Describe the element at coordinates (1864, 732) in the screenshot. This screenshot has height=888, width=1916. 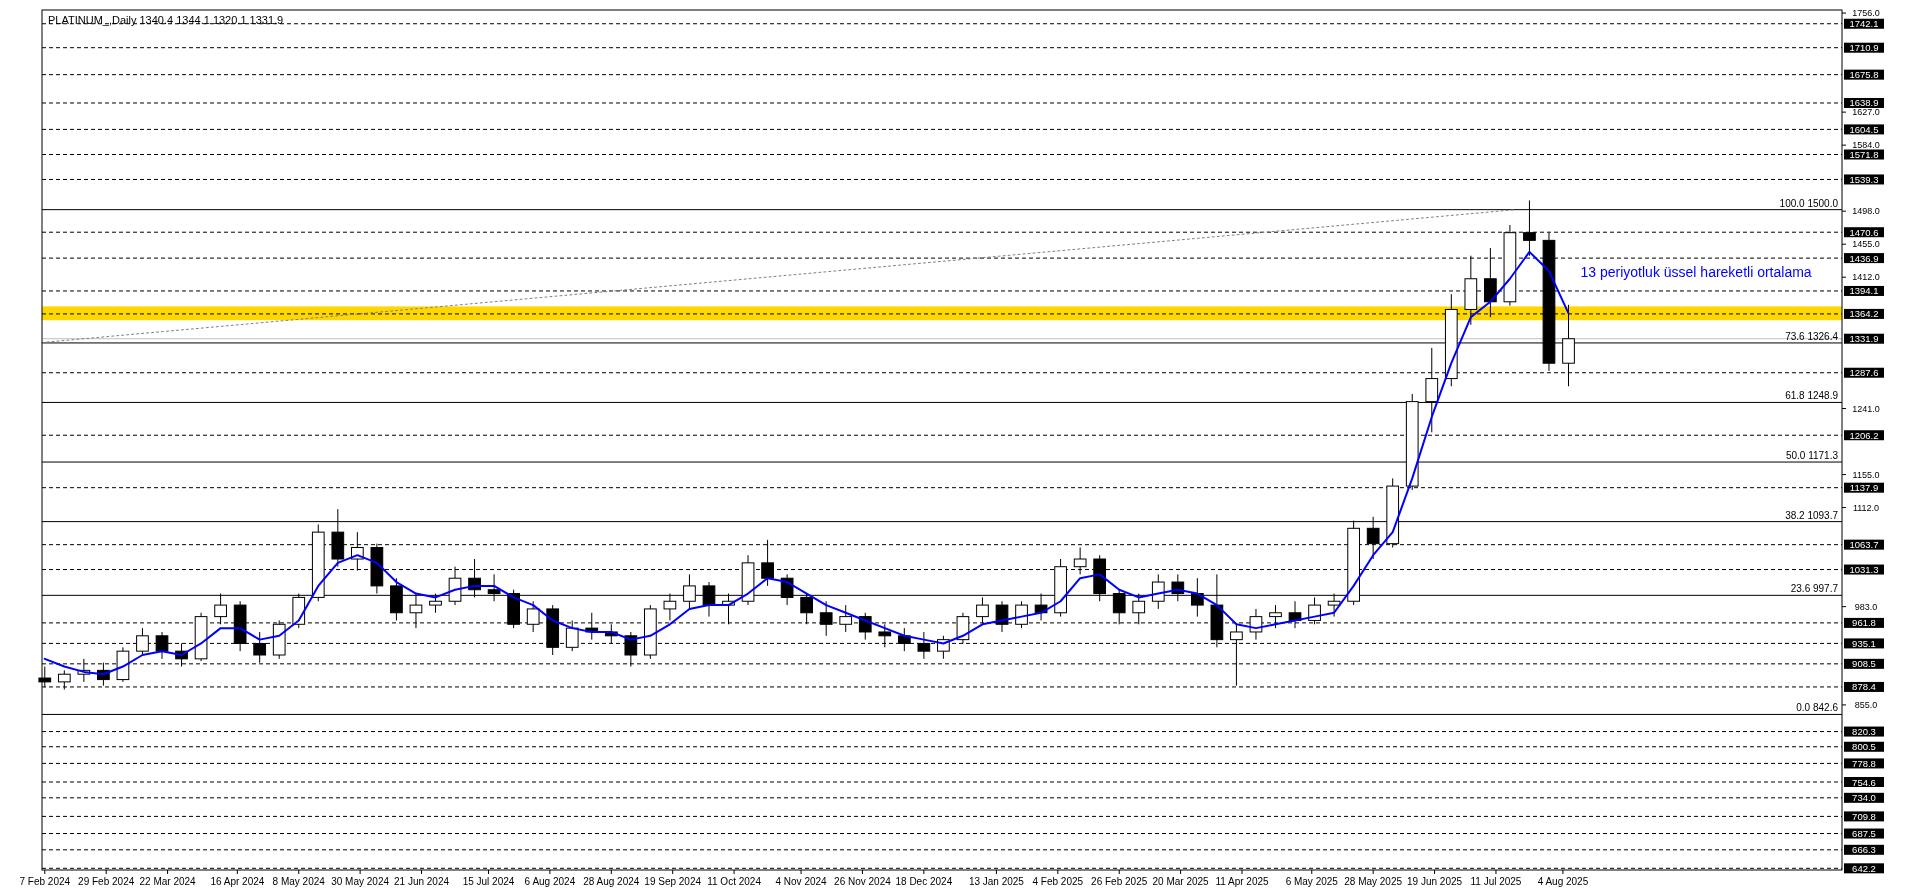
I see `ref-line-label: 820.3` at that location.